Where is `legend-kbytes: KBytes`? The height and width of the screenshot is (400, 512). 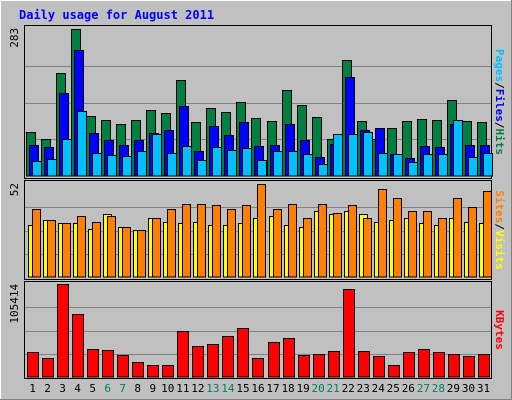 legend-kbytes: KBytes is located at coordinates (499, 330).